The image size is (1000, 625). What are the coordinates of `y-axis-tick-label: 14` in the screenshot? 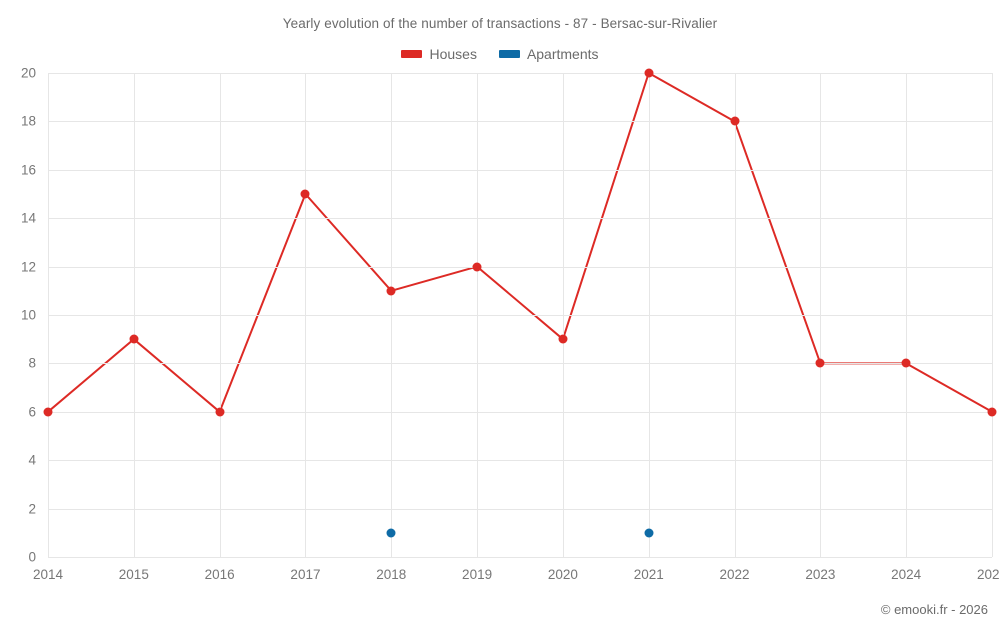 It's located at (28, 218).